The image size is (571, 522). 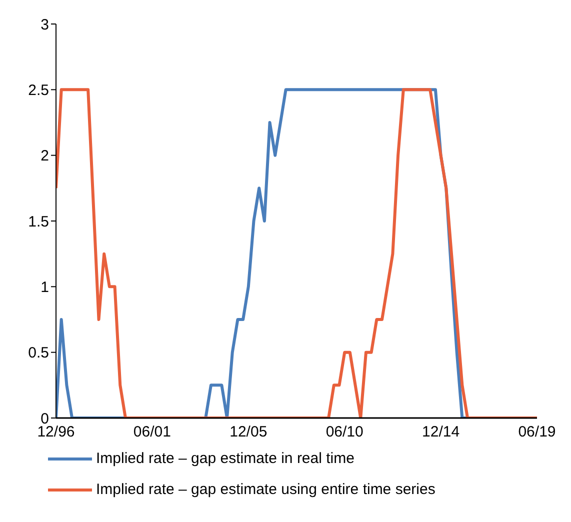 What do you see at coordinates (44, 156) in the screenshot?
I see `y-tick-label: 2` at bounding box center [44, 156].